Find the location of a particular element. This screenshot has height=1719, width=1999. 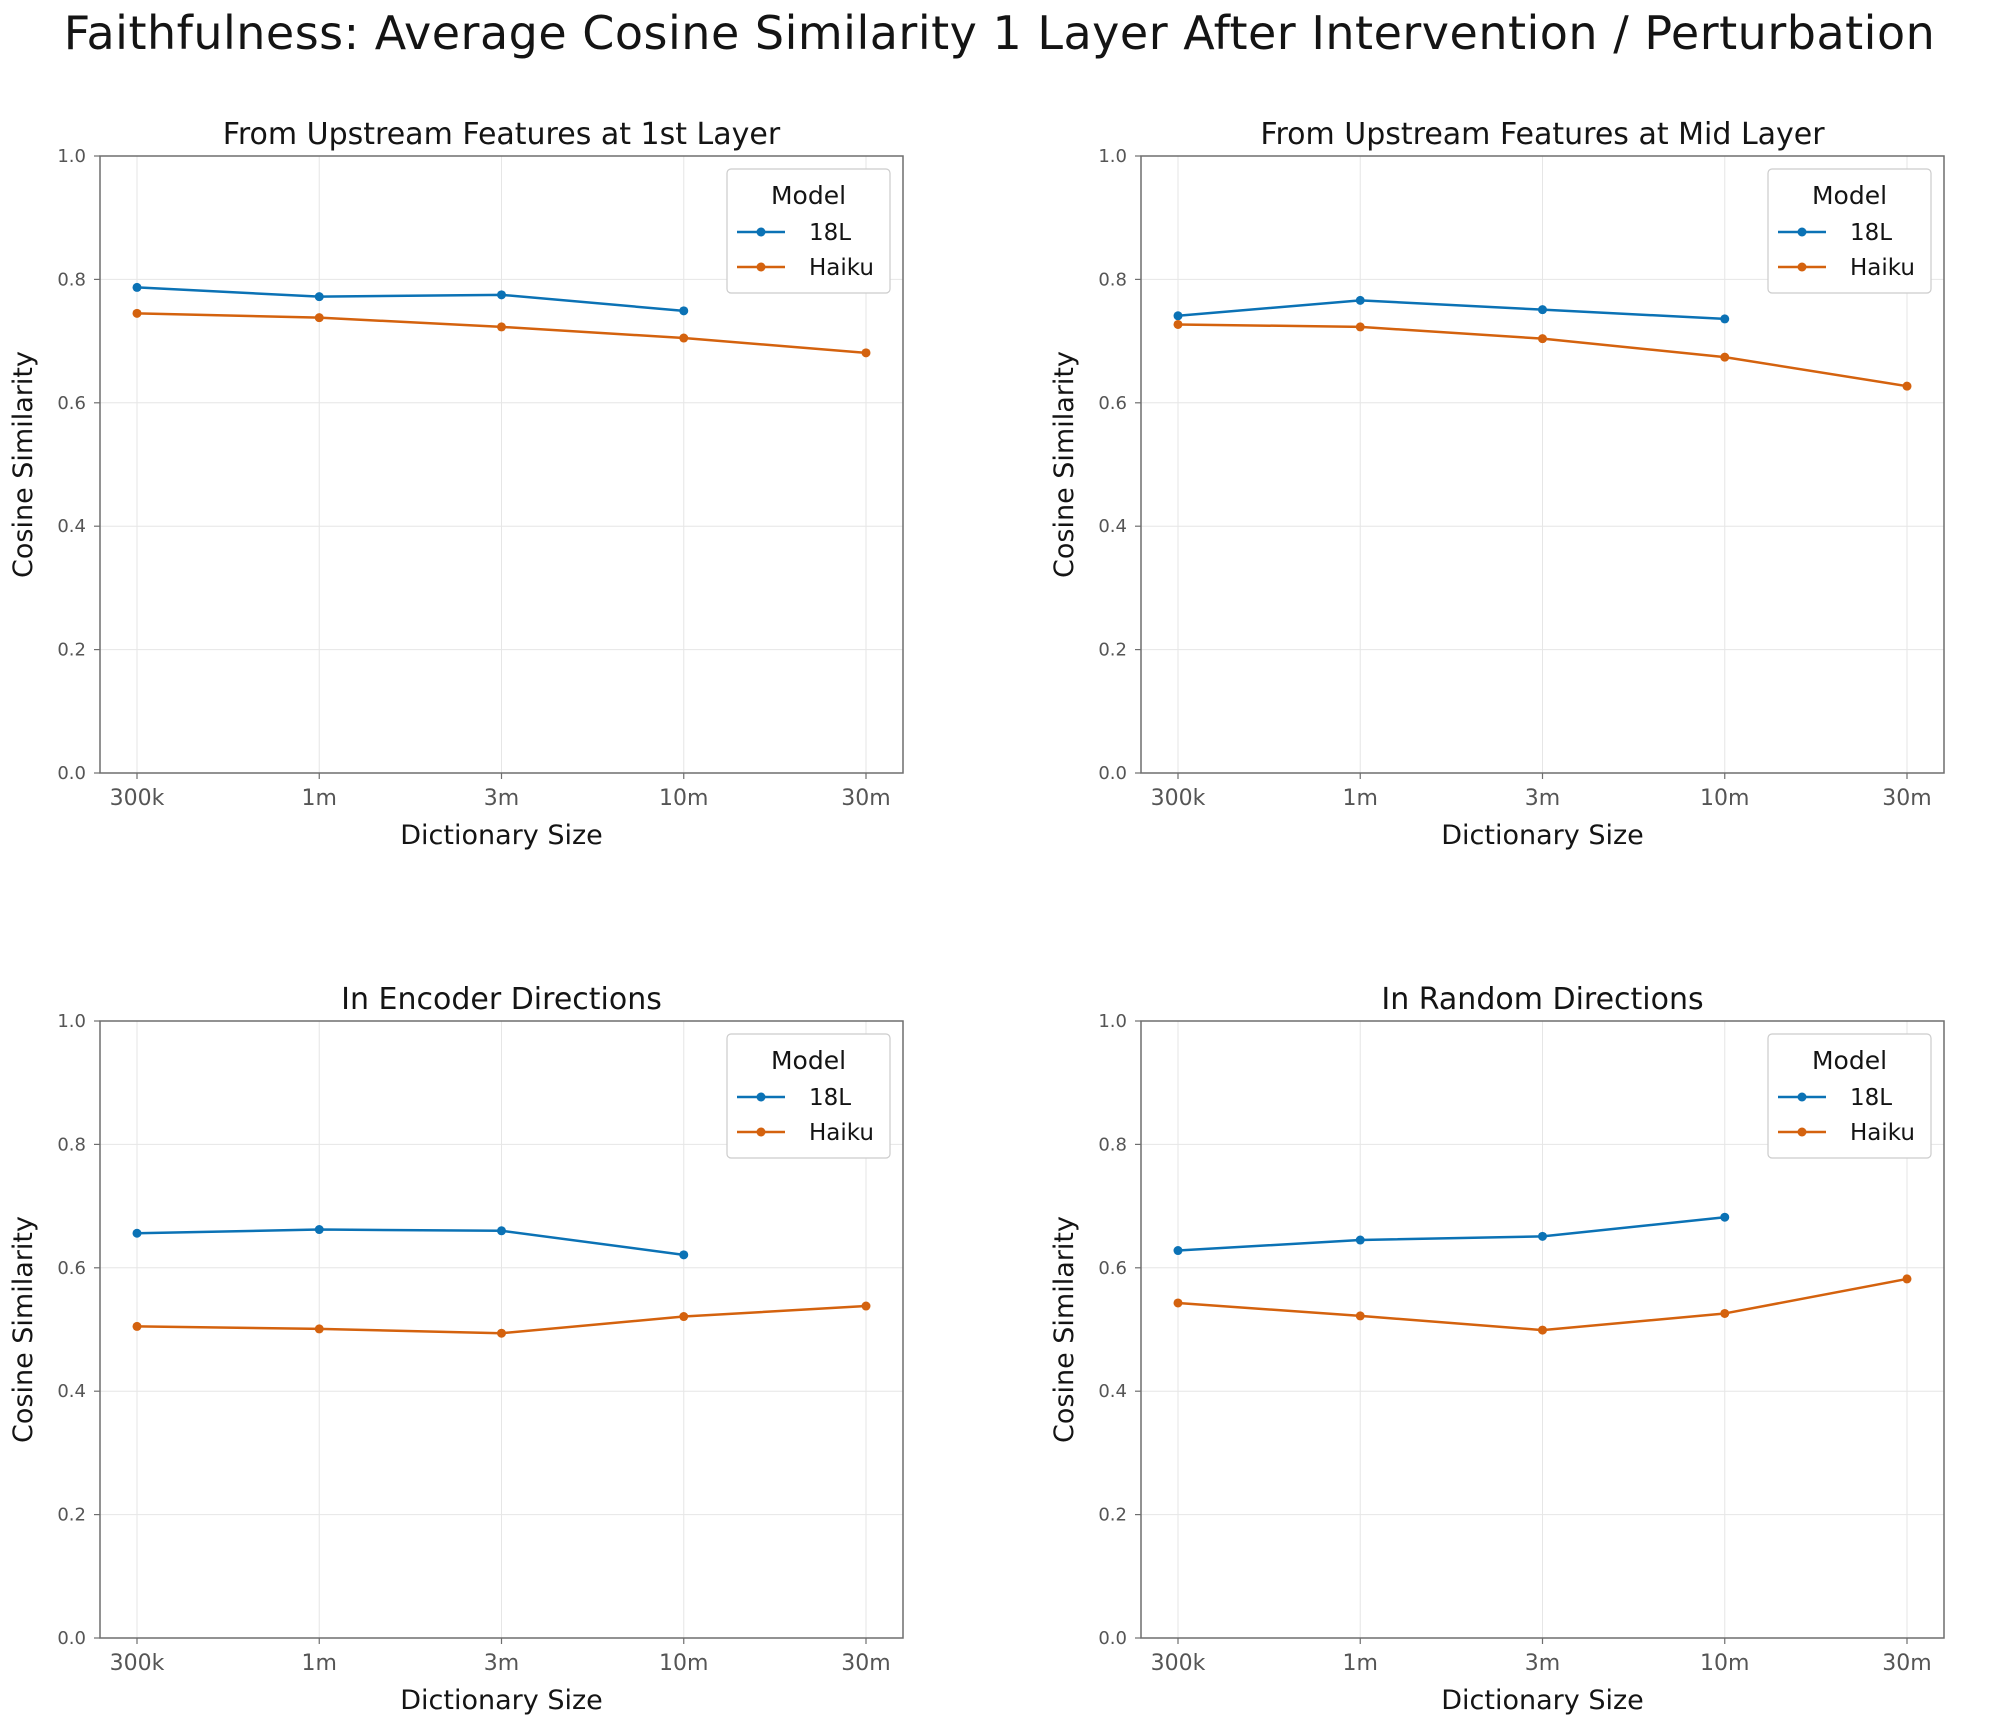

subplot-title: From Upstream Features at Mid Layer is located at coordinates (1542, 134).